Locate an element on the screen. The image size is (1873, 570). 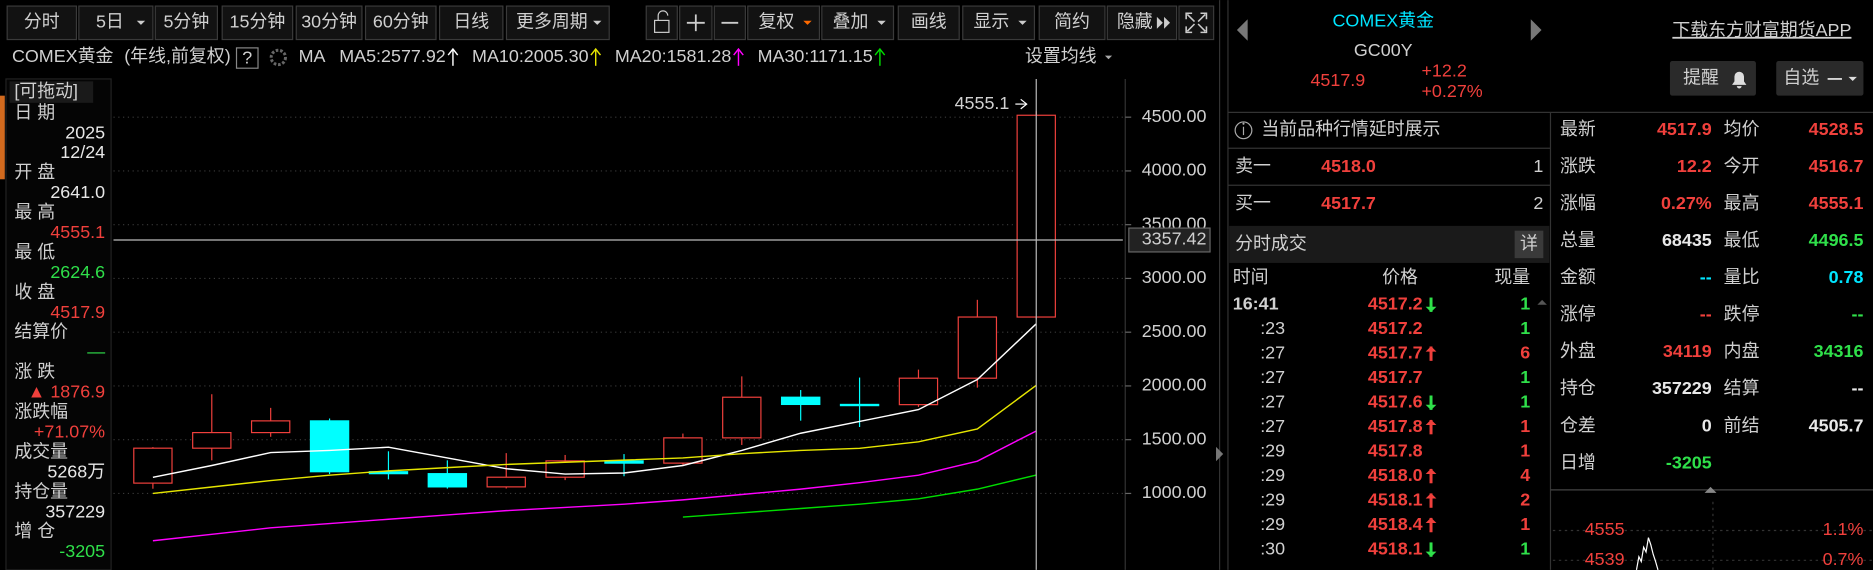
tool-label: 隐藏 is located at coordinates (1135, 22).